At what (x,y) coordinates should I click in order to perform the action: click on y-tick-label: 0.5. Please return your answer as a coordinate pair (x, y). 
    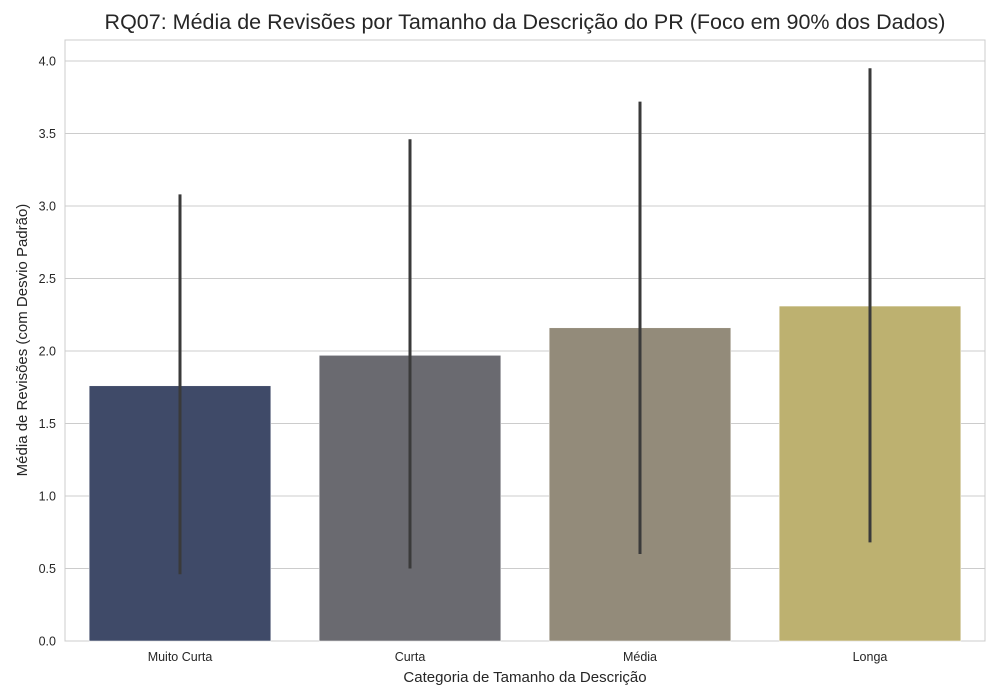
    Looking at the image, I should click on (47, 569).